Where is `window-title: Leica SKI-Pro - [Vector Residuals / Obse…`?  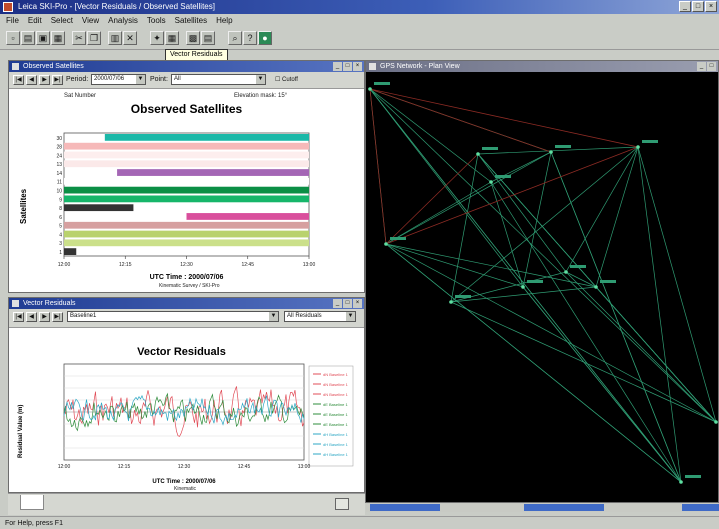 window-title: Leica SKI-Pro - [Vector Residuals / Obse… is located at coordinates (116, 6).